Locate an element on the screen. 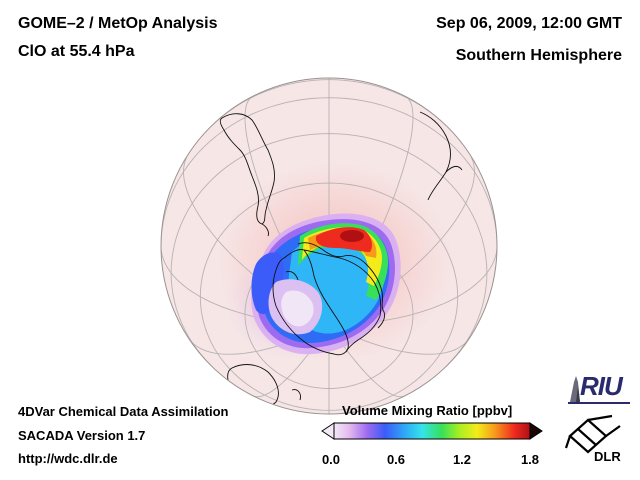 The width and height of the screenshot is (640, 480). colorbar-ramp is located at coordinates (432, 431).